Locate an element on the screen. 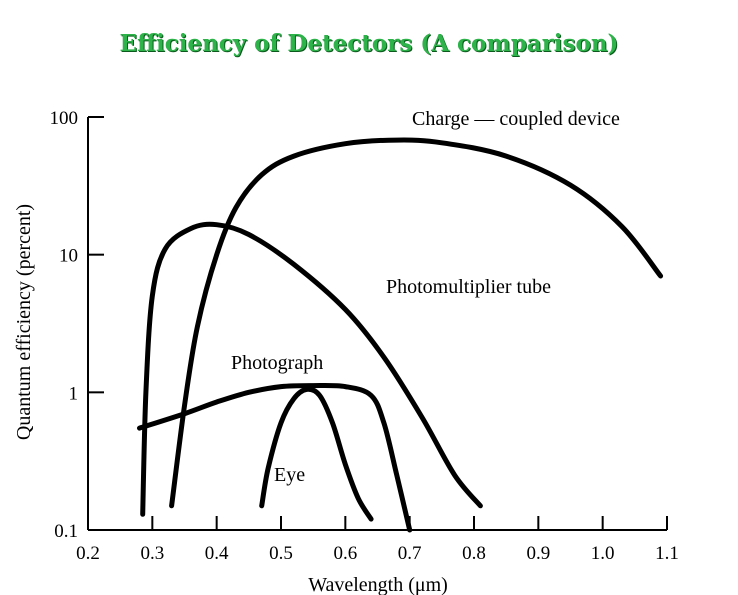 Image resolution: width=738 pixels, height=595 pixels. x-tick-label: 1.1 is located at coordinates (667, 553).